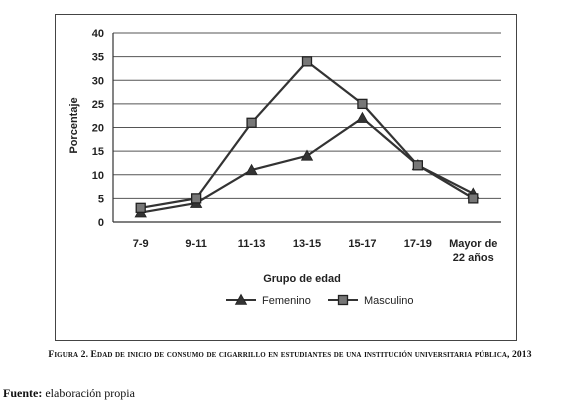 The width and height of the screenshot is (580, 406). I want to click on legend-marker-femenino, so click(241, 299).